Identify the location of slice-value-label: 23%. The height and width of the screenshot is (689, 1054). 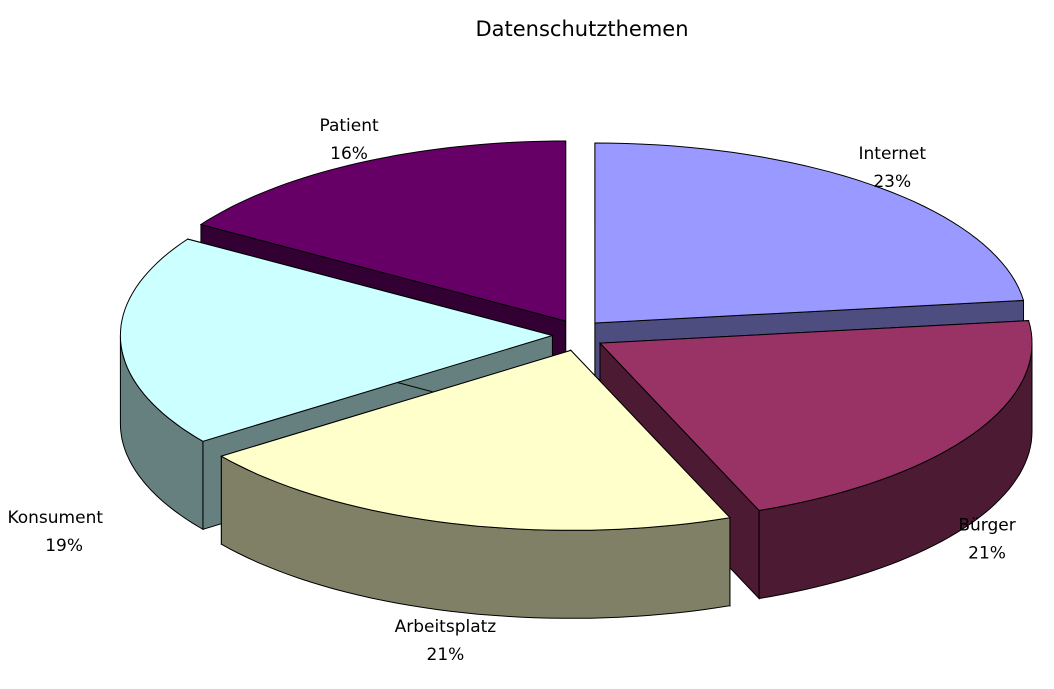
(892, 182).